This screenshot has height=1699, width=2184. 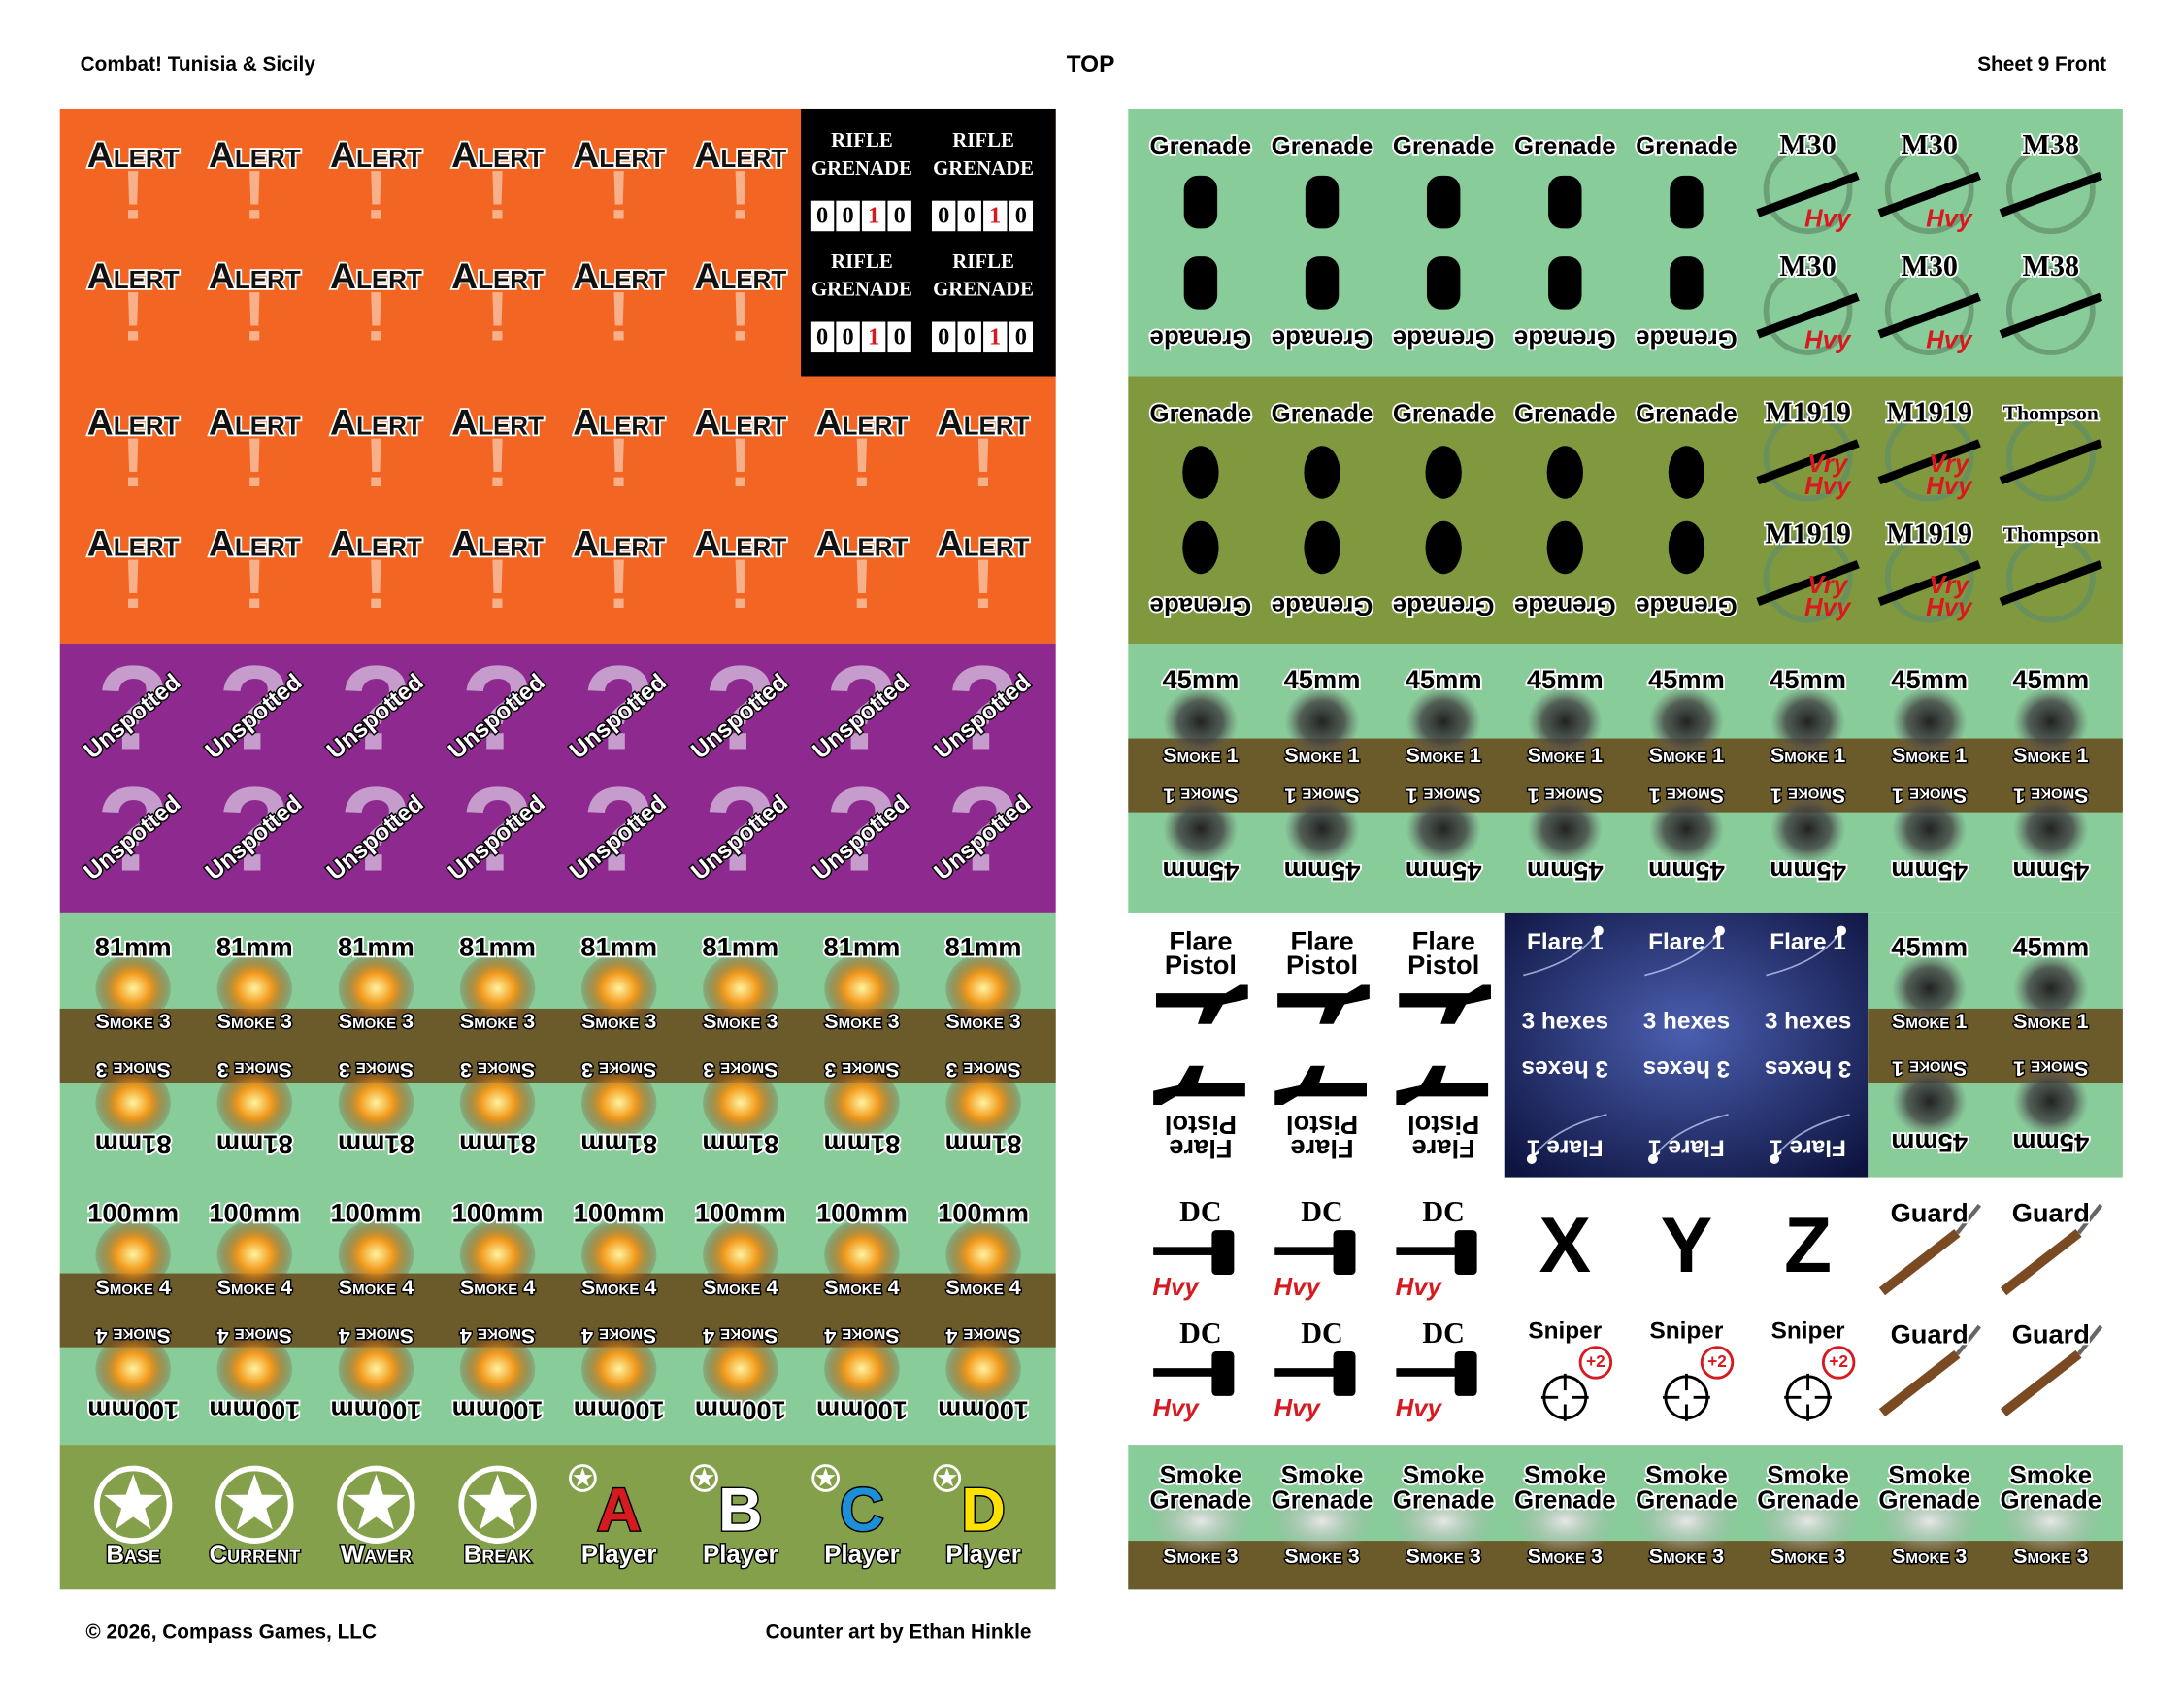 I want to click on grenade-label: Grenade, so click(x=1444, y=146).